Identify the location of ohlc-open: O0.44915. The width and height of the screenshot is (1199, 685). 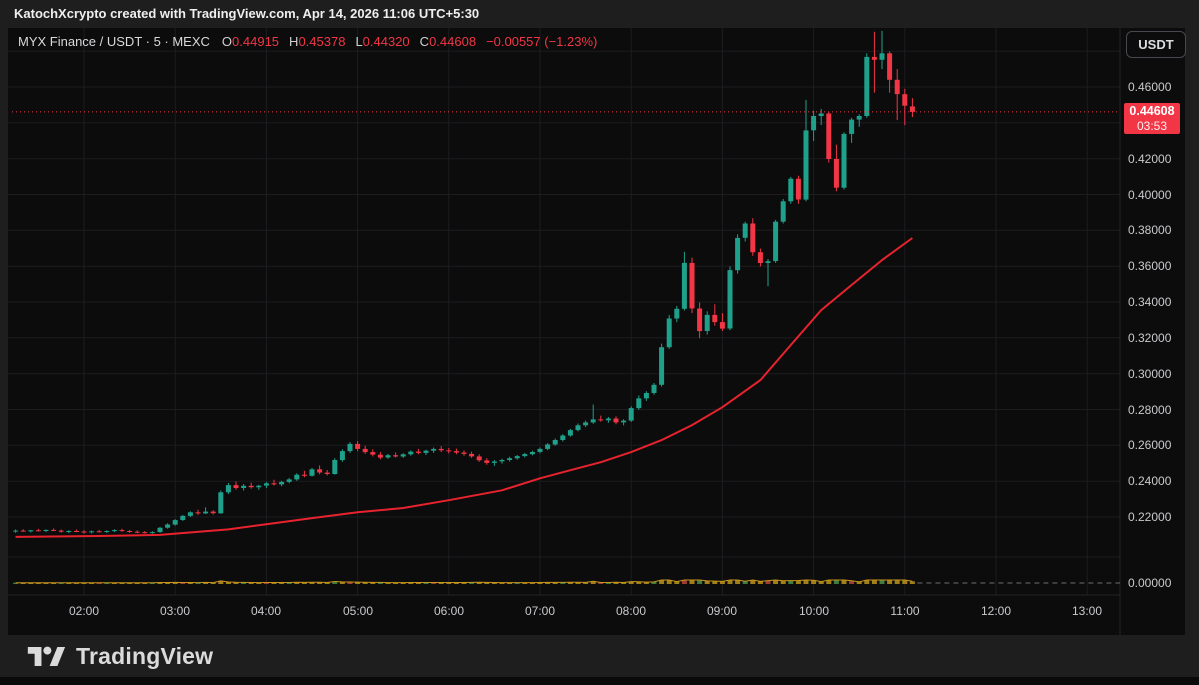
(250, 41).